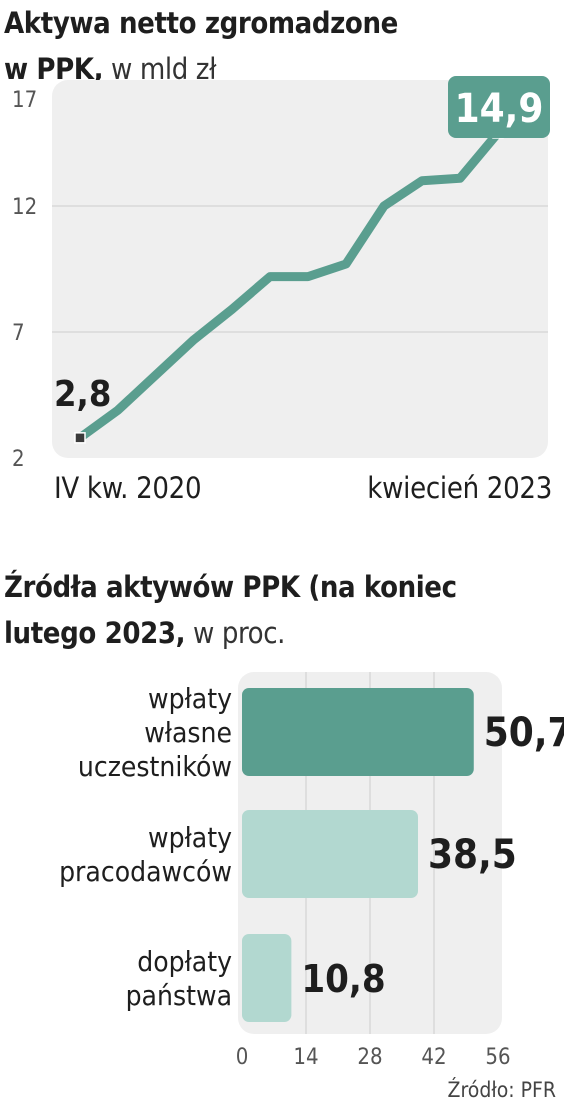  I want to click on x-tick-label: 0, so click(242, 1057).